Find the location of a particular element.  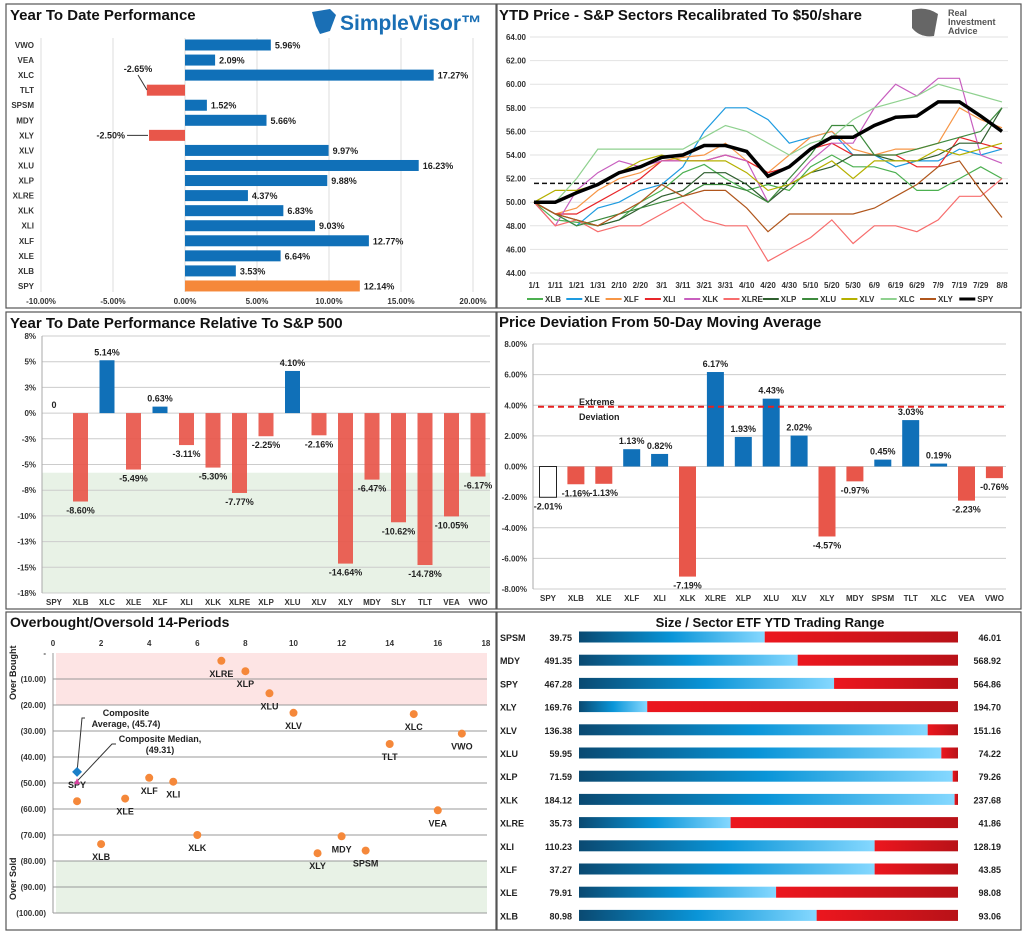

y-tick-label: (10.00) is located at coordinates (34, 679).